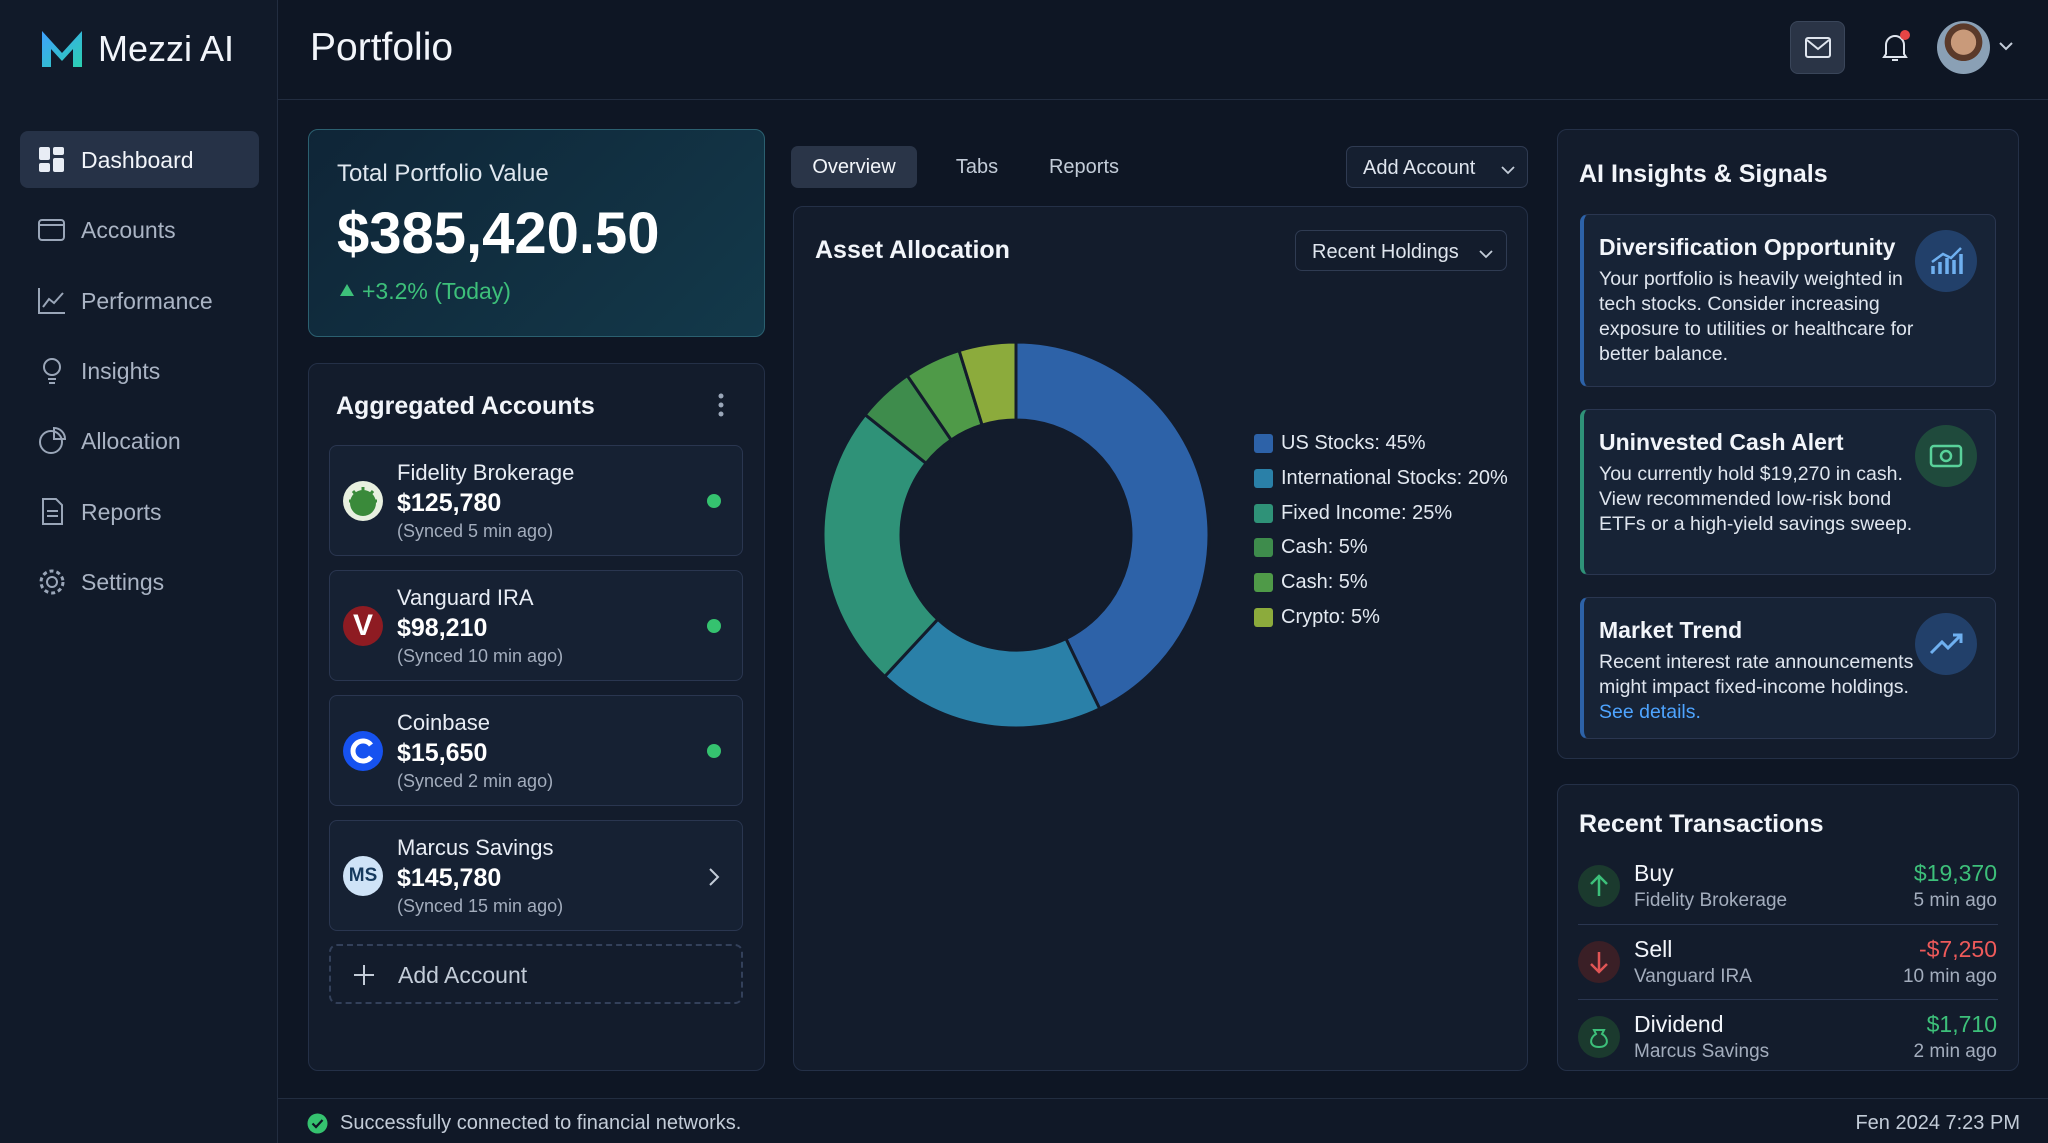 Image resolution: width=2048 pixels, height=1143 pixels. What do you see at coordinates (536, 974) in the screenshot?
I see `add-account-button: Add Account` at bounding box center [536, 974].